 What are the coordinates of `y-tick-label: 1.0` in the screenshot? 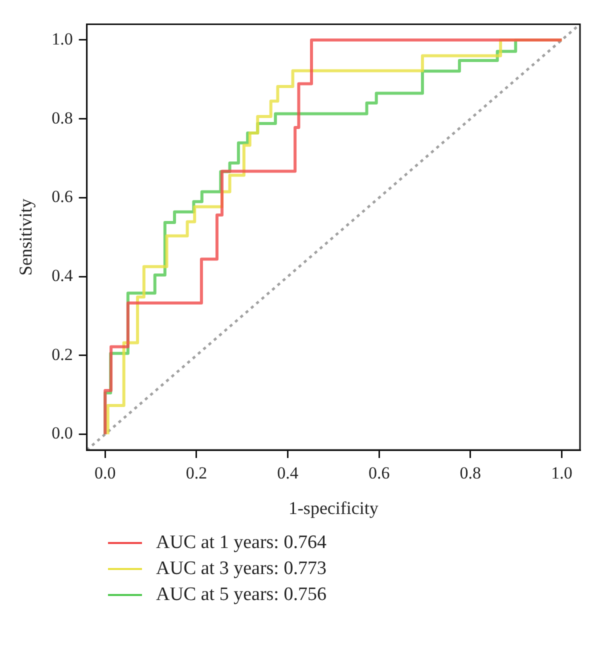 It's located at (62, 38).